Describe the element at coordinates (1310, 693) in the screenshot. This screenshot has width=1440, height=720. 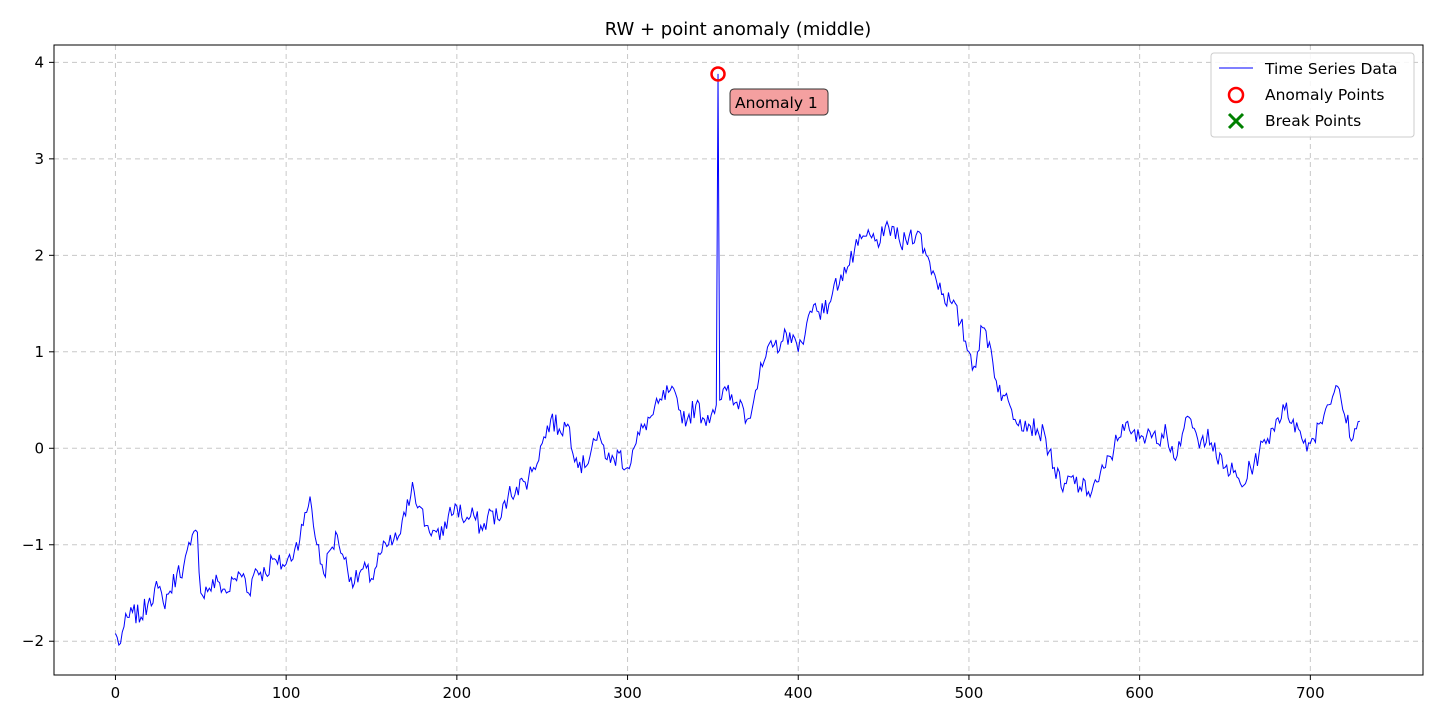
I see `x-tick-label-700: 700` at that location.